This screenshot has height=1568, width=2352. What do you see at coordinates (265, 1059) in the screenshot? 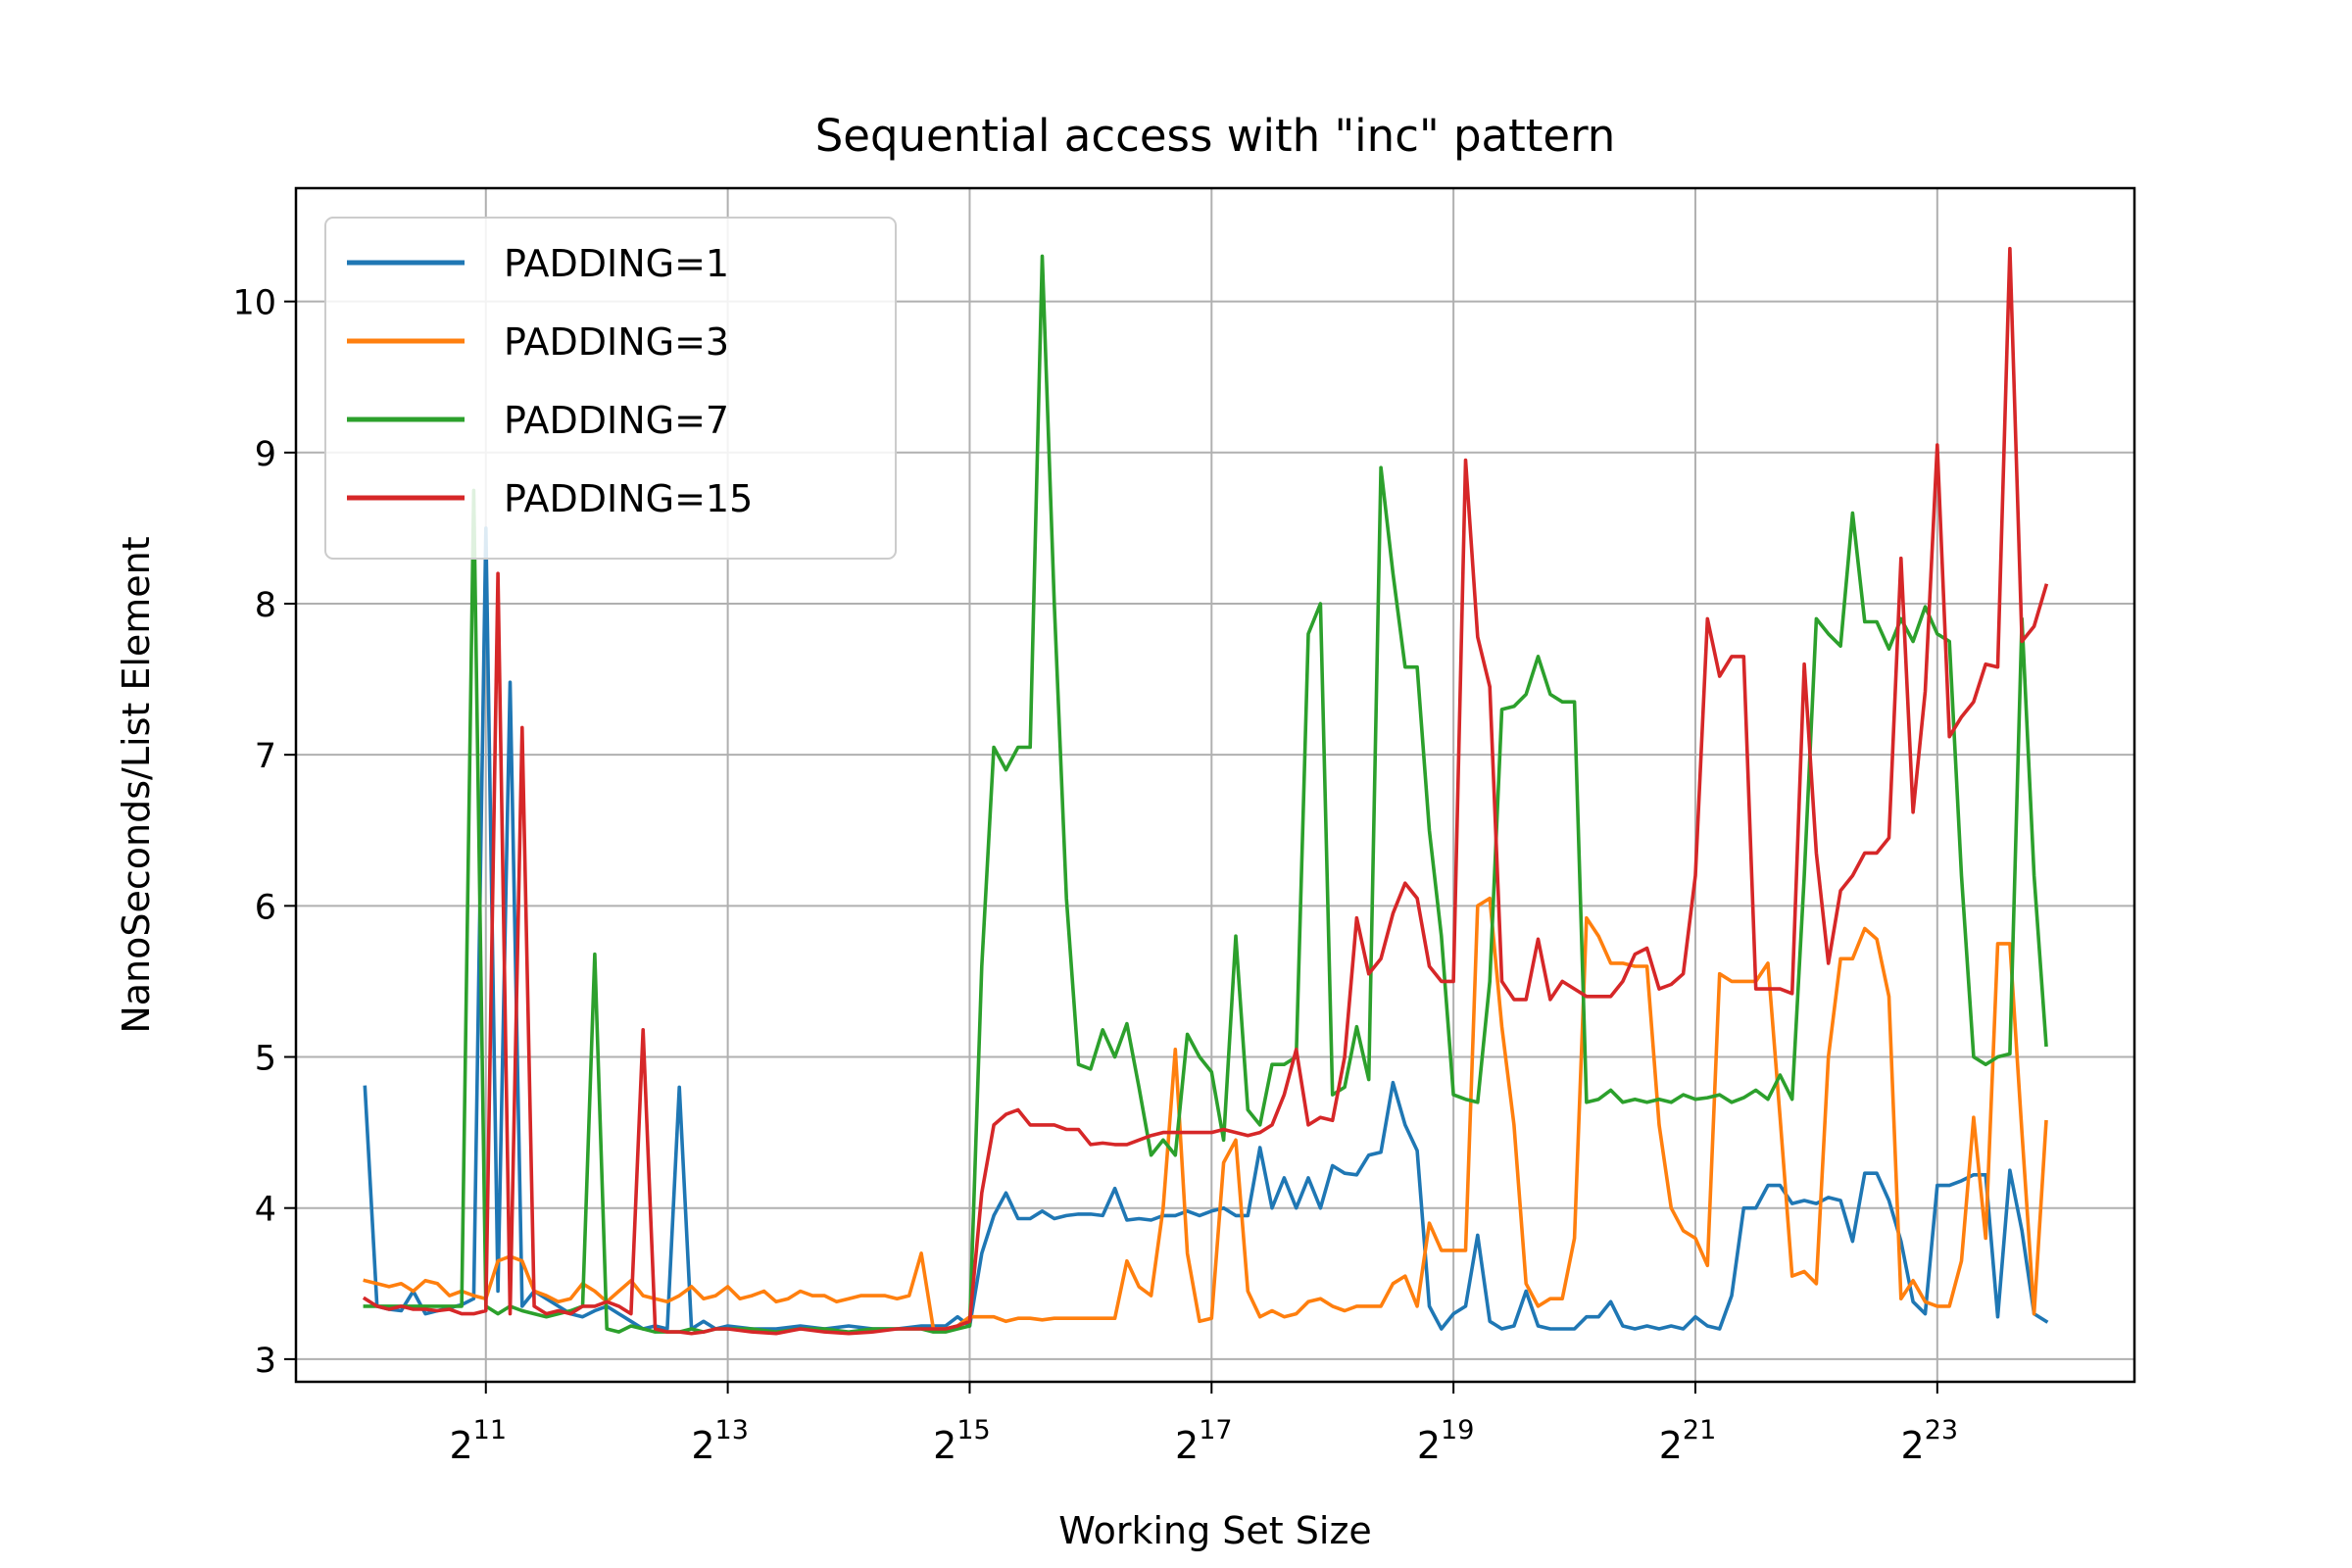
I see `y-tick-label: 5` at bounding box center [265, 1059].